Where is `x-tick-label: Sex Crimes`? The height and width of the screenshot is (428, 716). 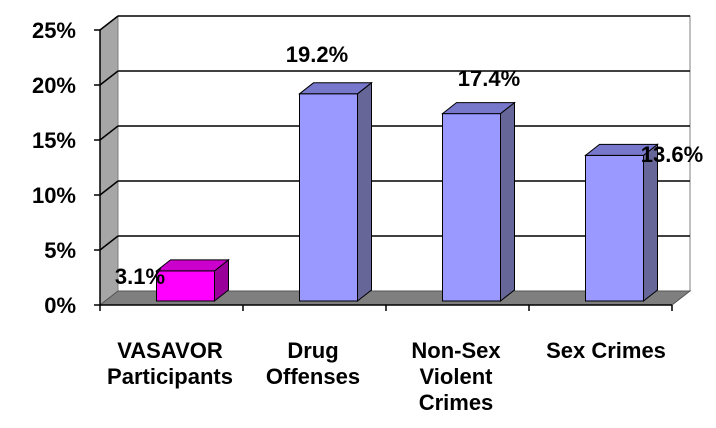
x-tick-label: Sex Crimes is located at coordinates (606, 350).